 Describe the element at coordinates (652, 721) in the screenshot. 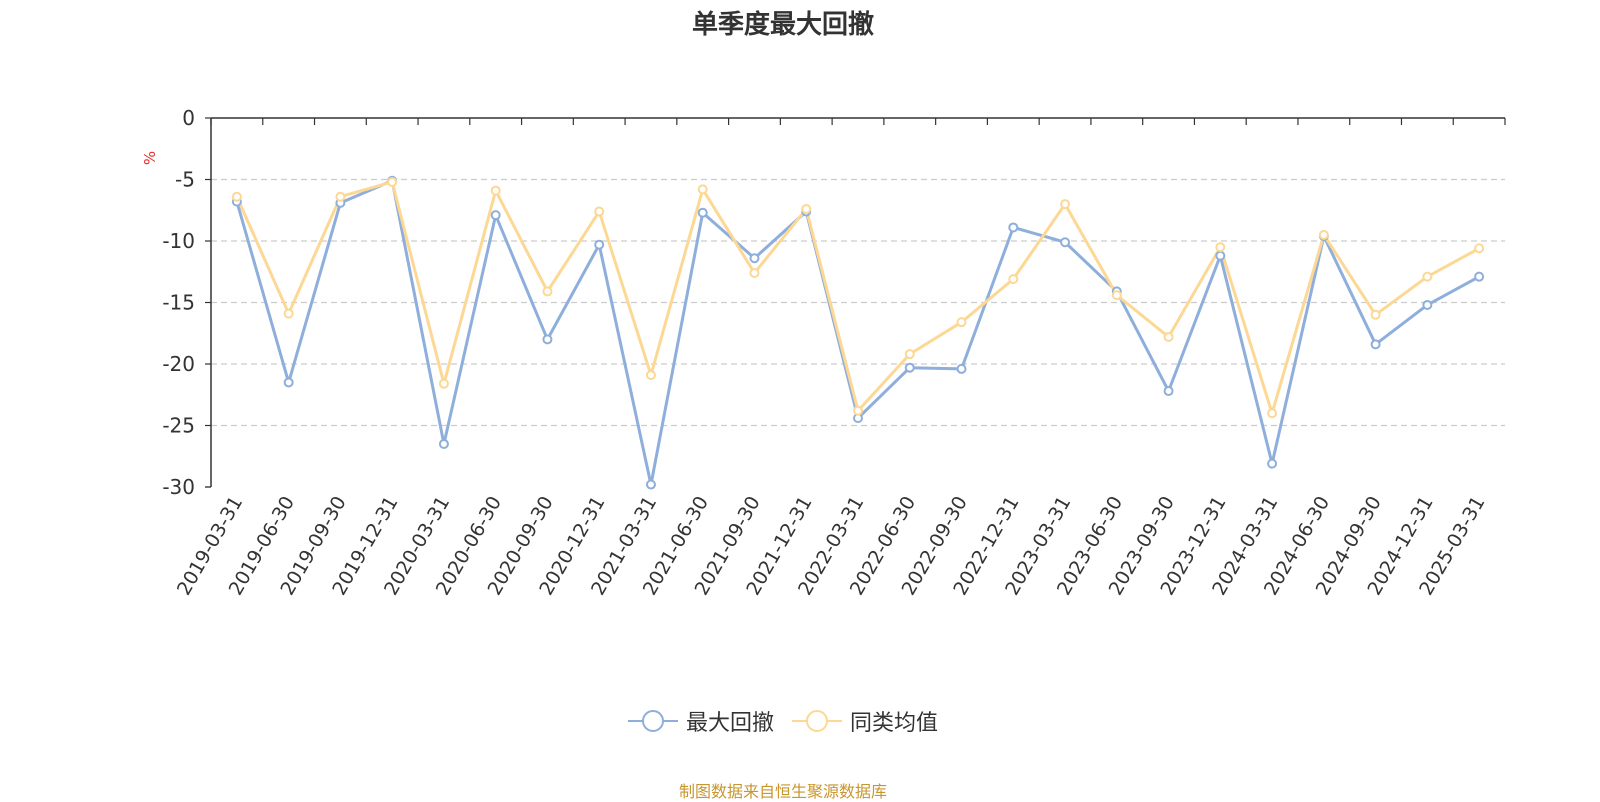

I see `legend-symbol-max-drawdown` at that location.